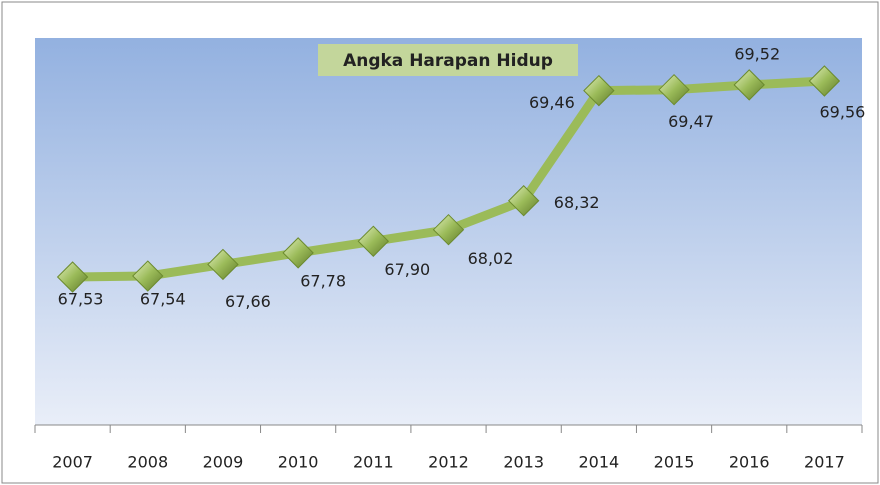 This screenshot has width=880, height=485. Describe the element at coordinates (824, 462) in the screenshot. I see `x-tick-label: 2017` at that location.